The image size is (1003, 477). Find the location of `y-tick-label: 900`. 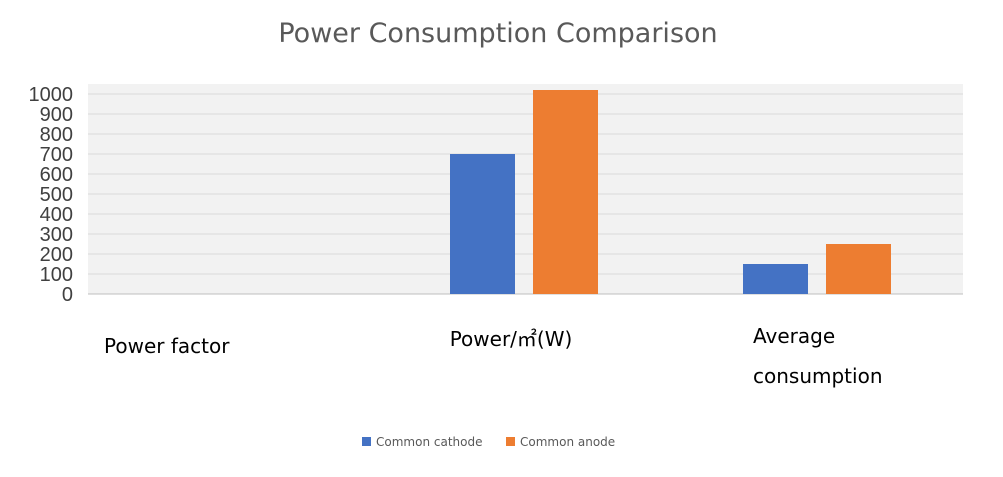

y-tick-label: 900 is located at coordinates (56, 115).